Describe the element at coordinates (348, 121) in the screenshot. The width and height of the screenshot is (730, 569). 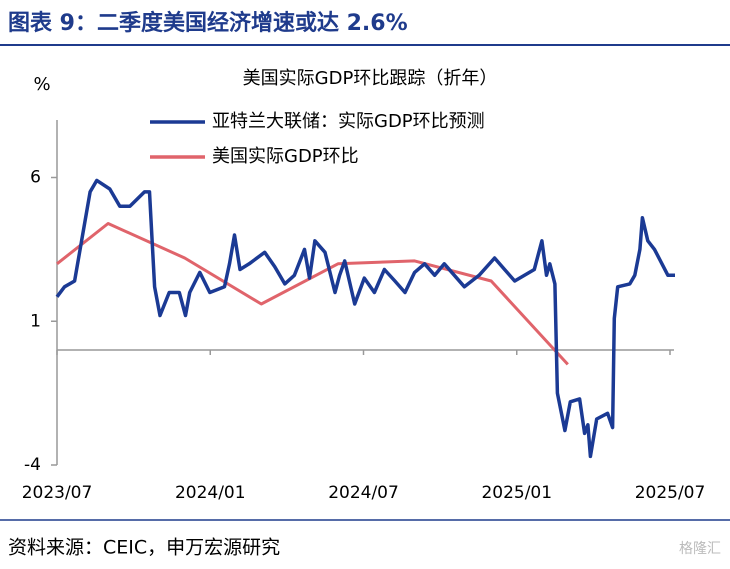
I see `legend-label: 亚特兰大联储：实际GDP环比预测` at that location.